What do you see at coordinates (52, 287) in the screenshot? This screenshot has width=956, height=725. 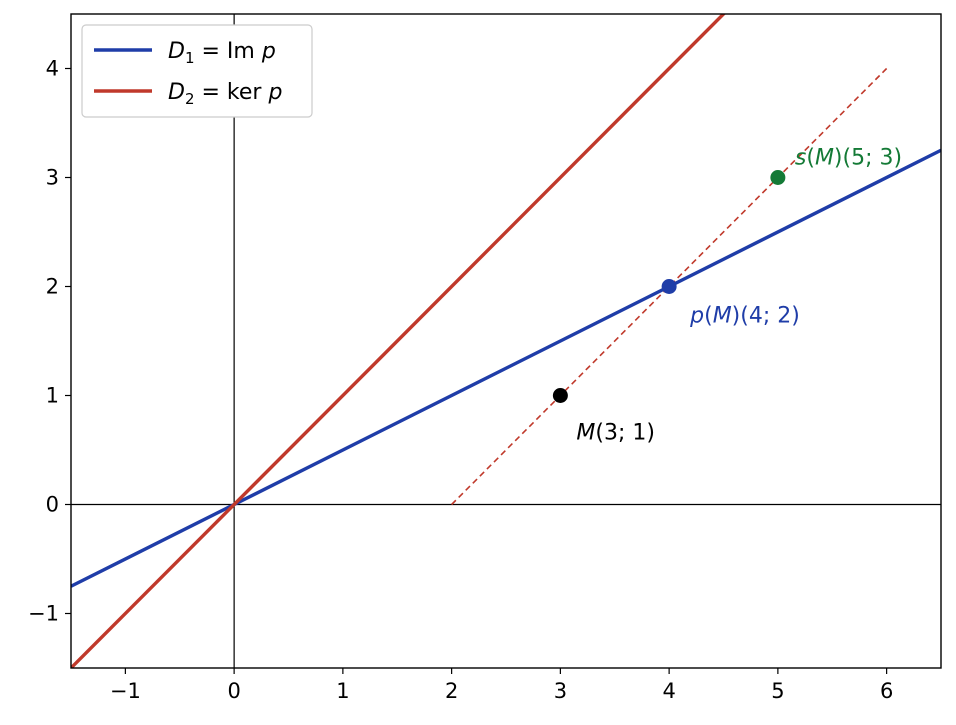 I see `y-tick-label: 2` at bounding box center [52, 287].